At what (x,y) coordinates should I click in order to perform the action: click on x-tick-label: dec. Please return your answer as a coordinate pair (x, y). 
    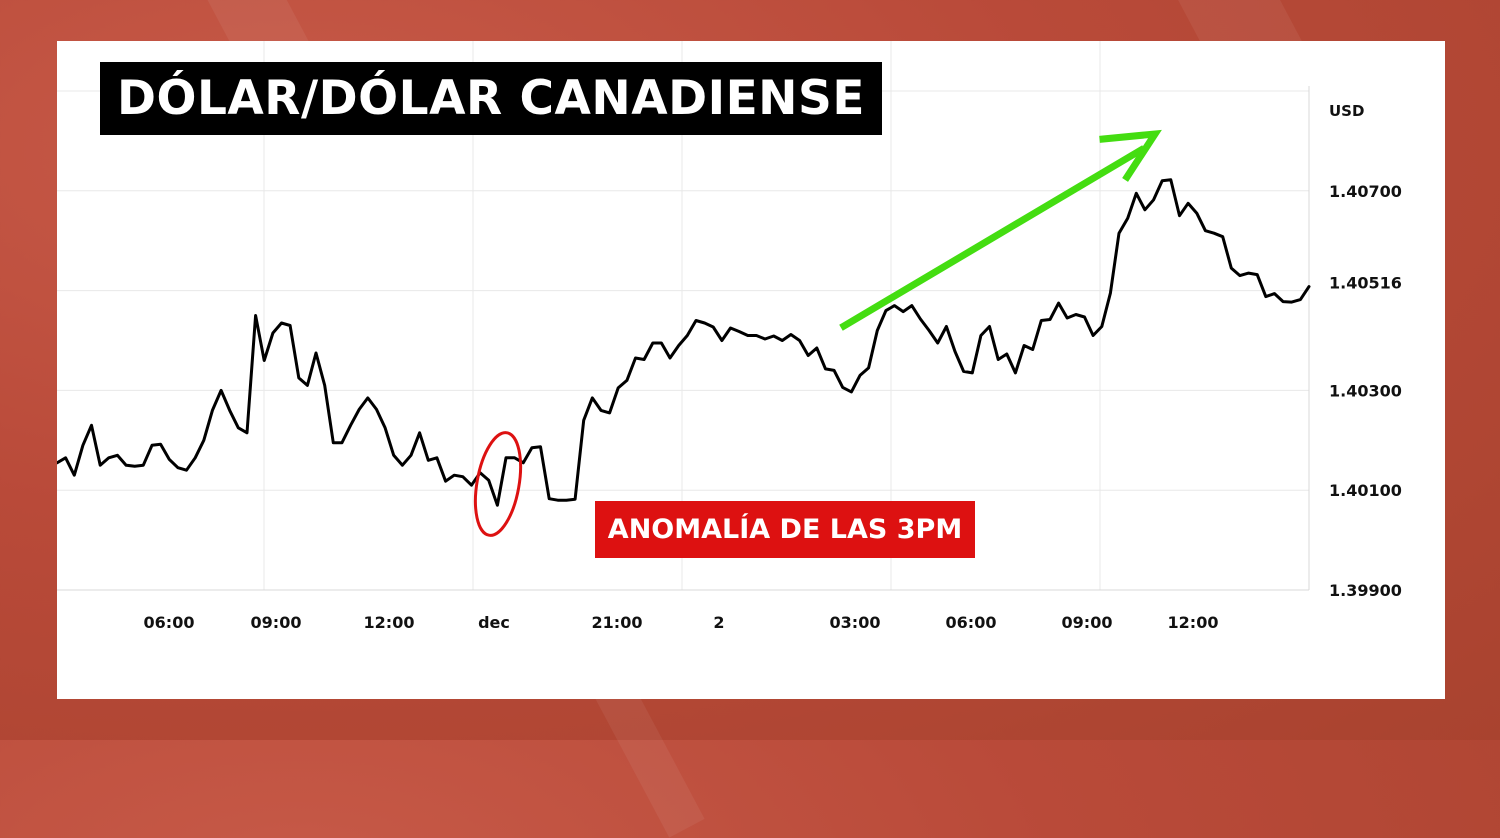
    Looking at the image, I should click on (494, 622).